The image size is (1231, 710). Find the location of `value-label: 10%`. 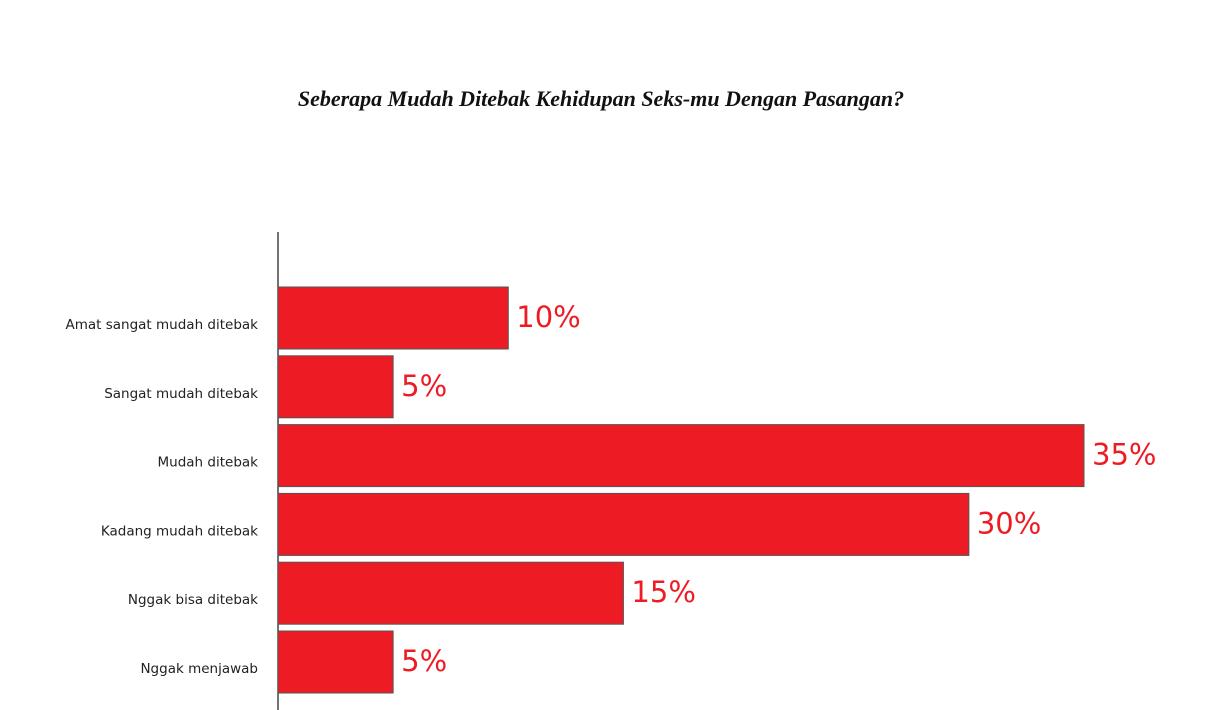

value-label: 10% is located at coordinates (548, 317).